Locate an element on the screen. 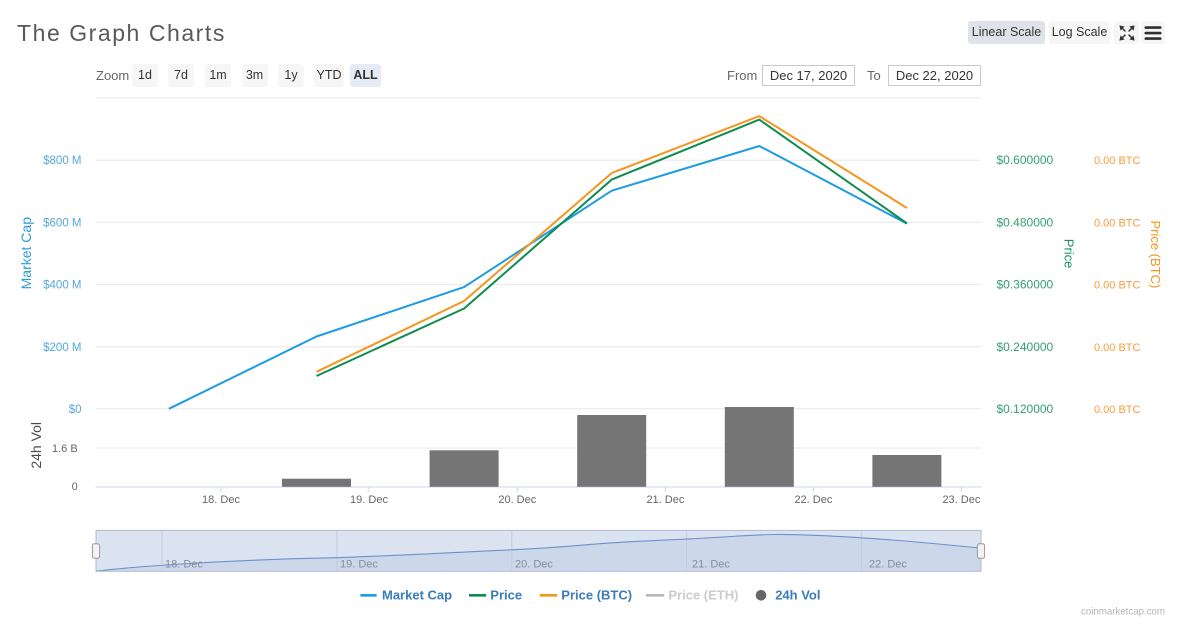 Image resolution: width=1198 pixels, height=630 pixels. svg-text: 1.6 B is located at coordinates (65, 449).